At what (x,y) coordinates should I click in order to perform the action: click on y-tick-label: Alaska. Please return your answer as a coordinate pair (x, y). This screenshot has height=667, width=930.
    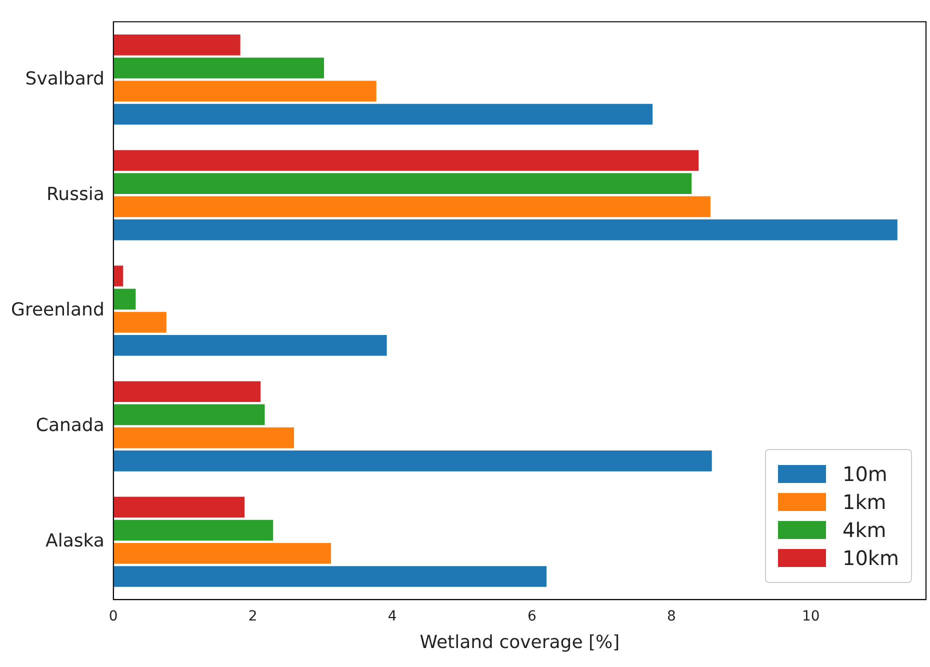
    Looking at the image, I should click on (75, 541).